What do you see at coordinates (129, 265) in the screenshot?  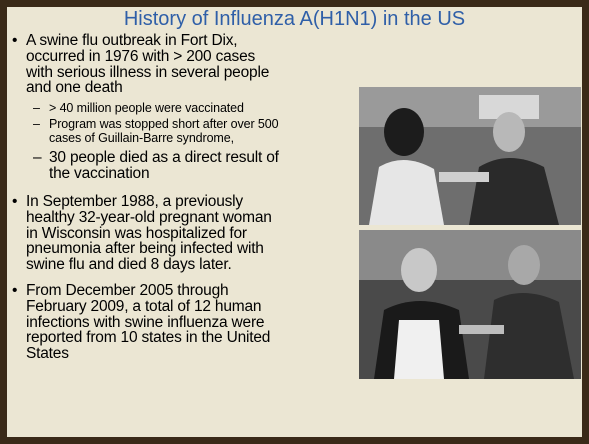 I see `bullet-line: swine flu and died 8 days later.` at bounding box center [129, 265].